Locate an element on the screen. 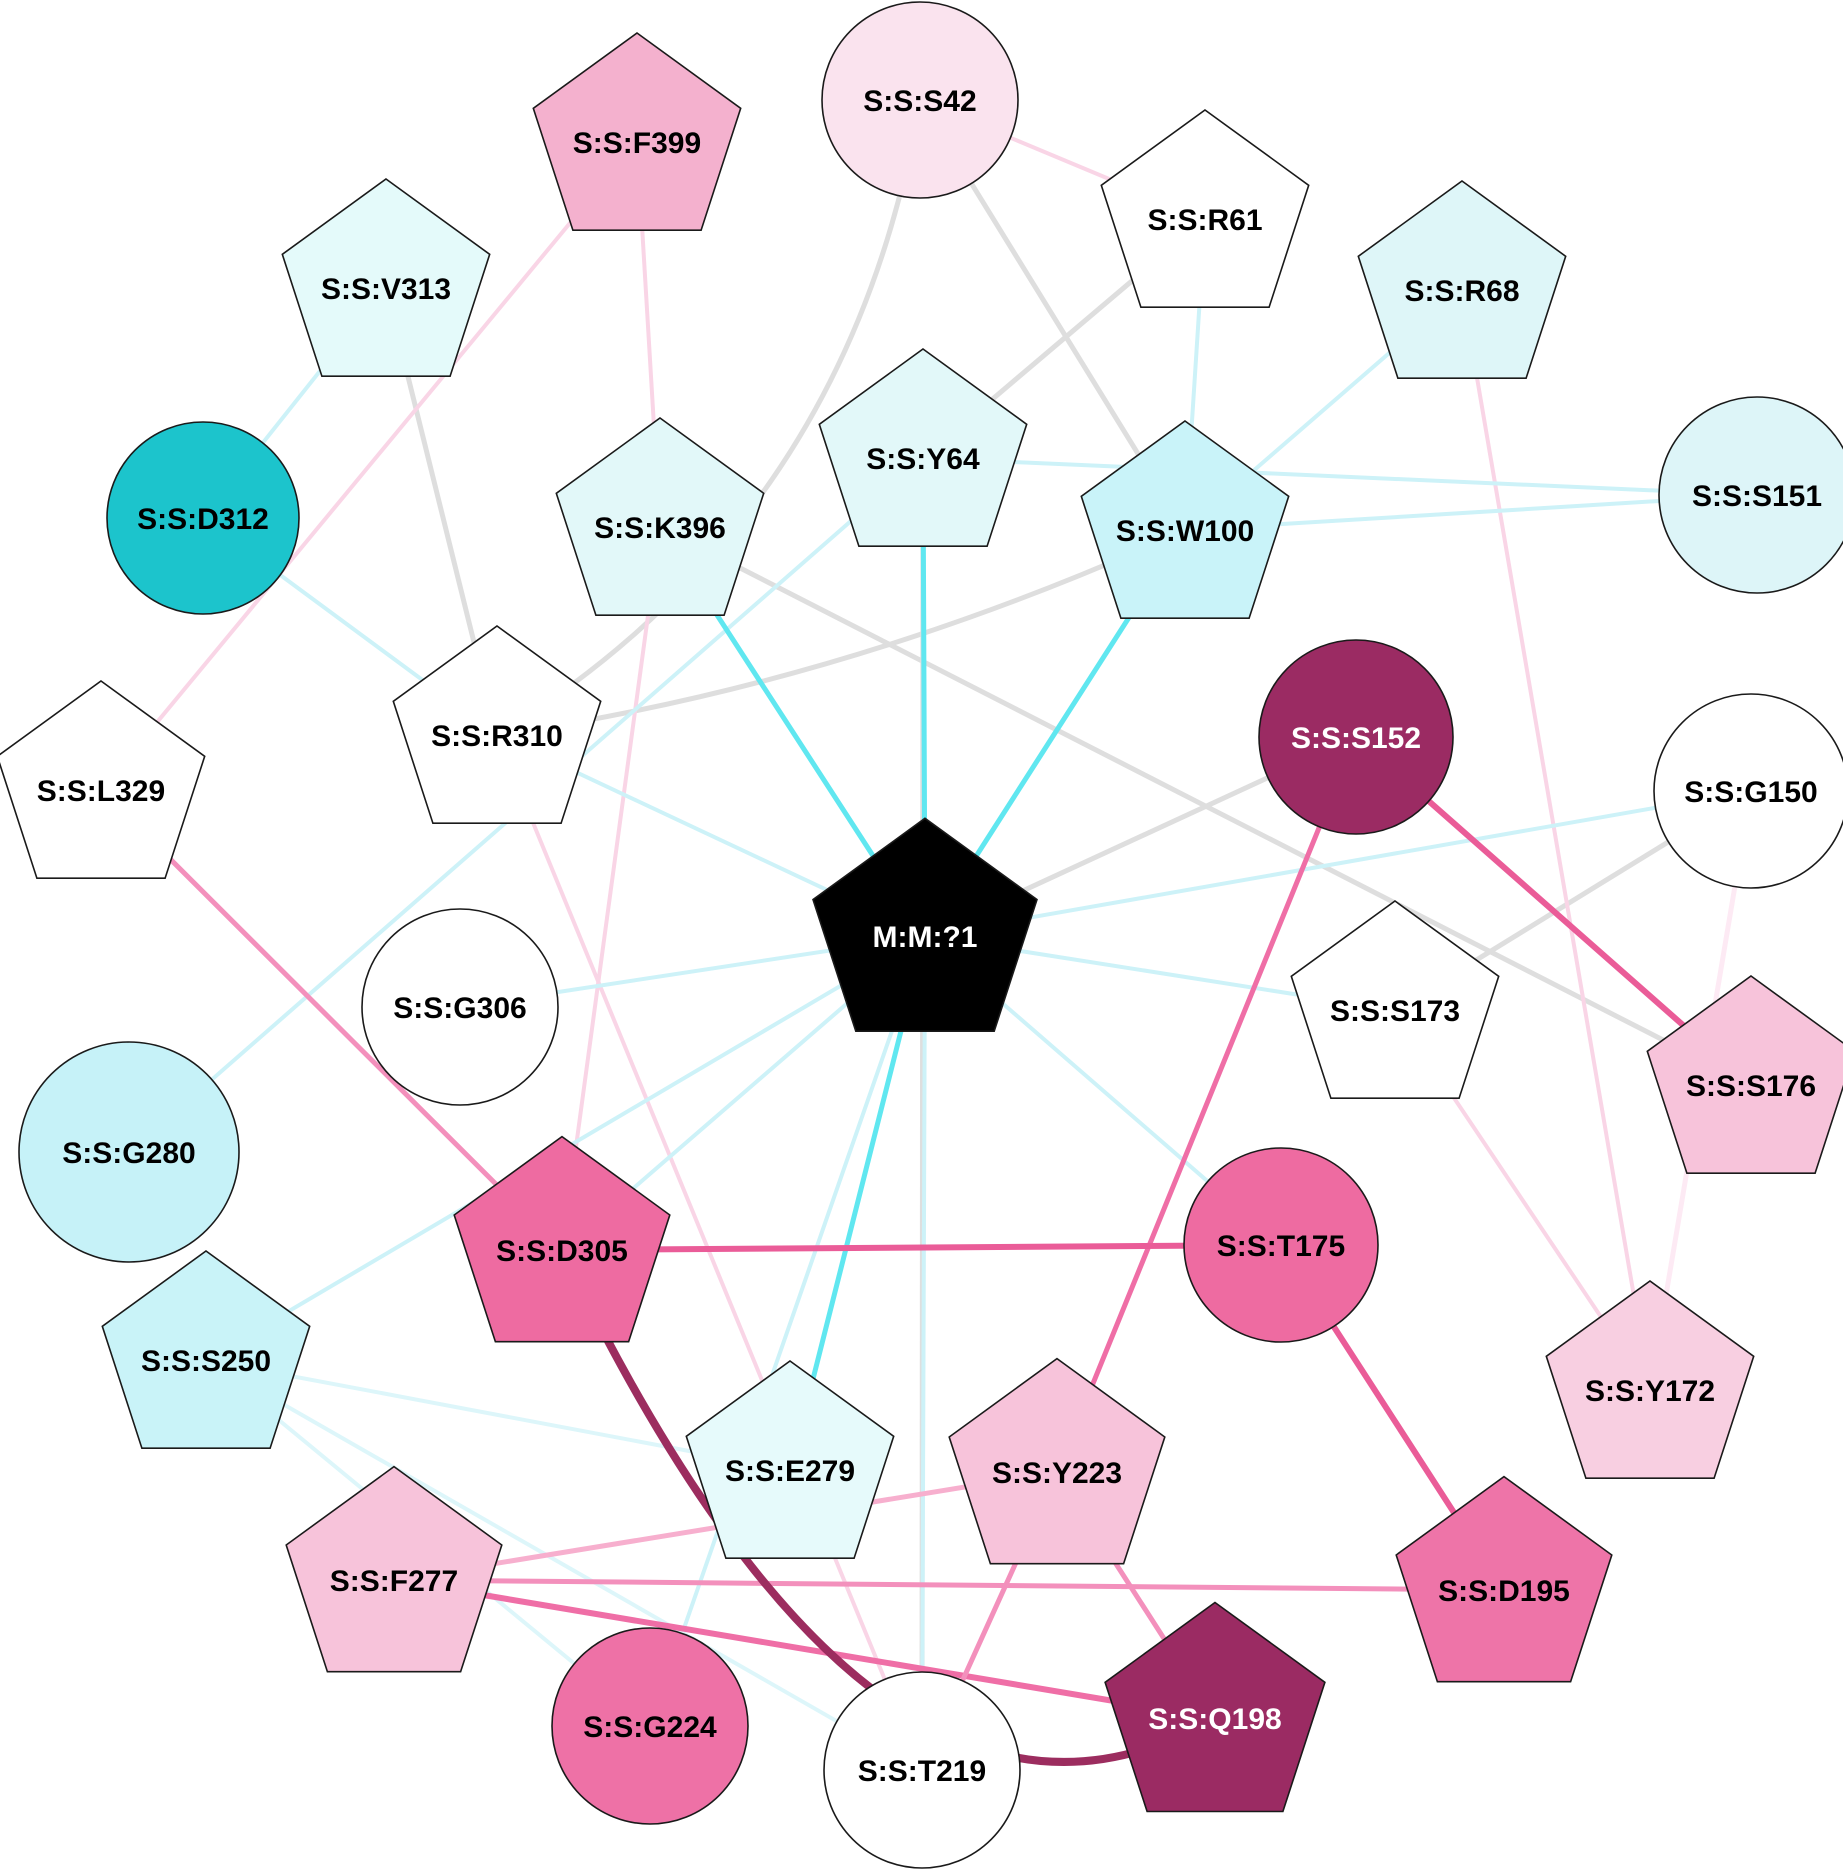 The width and height of the screenshot is (1843, 1869). node-s173 is located at coordinates (1395, 999).